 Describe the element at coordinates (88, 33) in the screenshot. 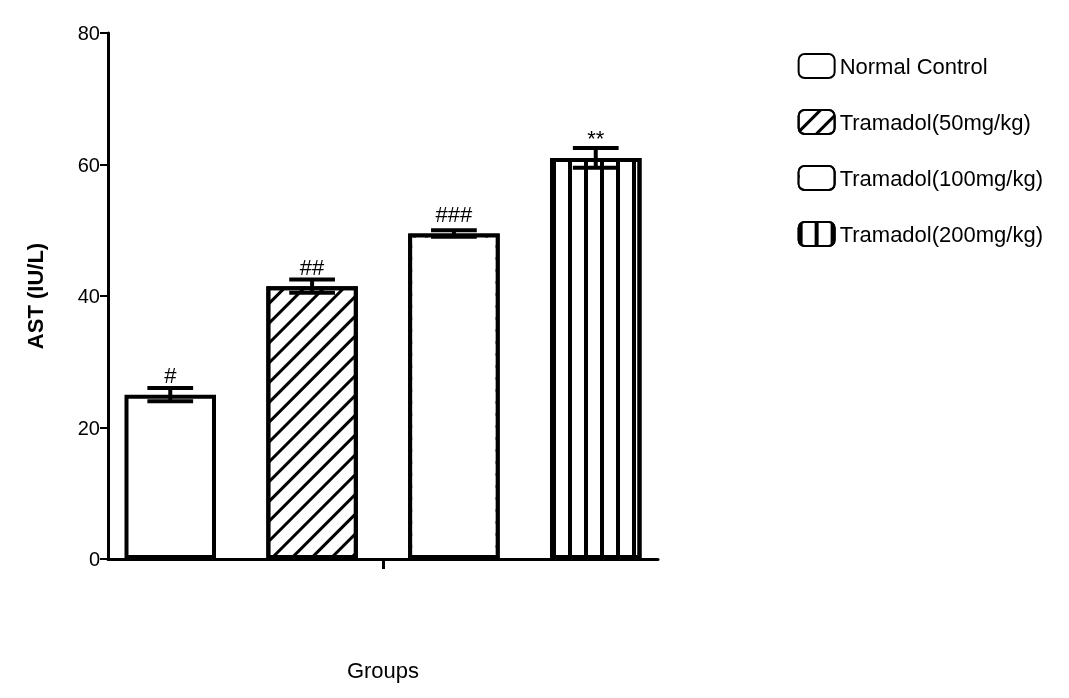

I see `y-tick-label: 80` at that location.